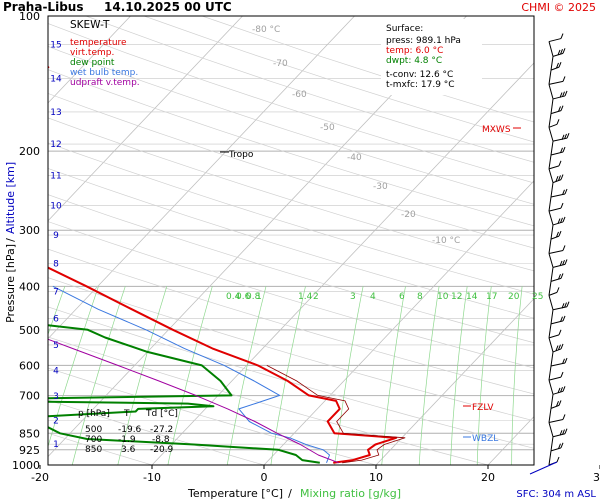  What do you see at coordinates (414, 51) in the screenshot?
I see `surface-temperature: temp: 6.0 °C` at bounding box center [414, 51].